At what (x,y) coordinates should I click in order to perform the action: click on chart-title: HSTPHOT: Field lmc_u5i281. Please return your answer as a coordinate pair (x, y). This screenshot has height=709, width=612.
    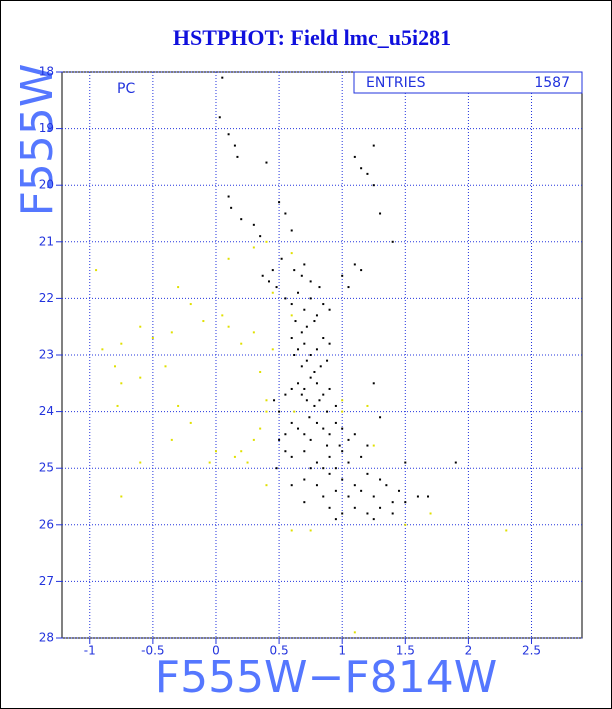
    Looking at the image, I should click on (312, 37).